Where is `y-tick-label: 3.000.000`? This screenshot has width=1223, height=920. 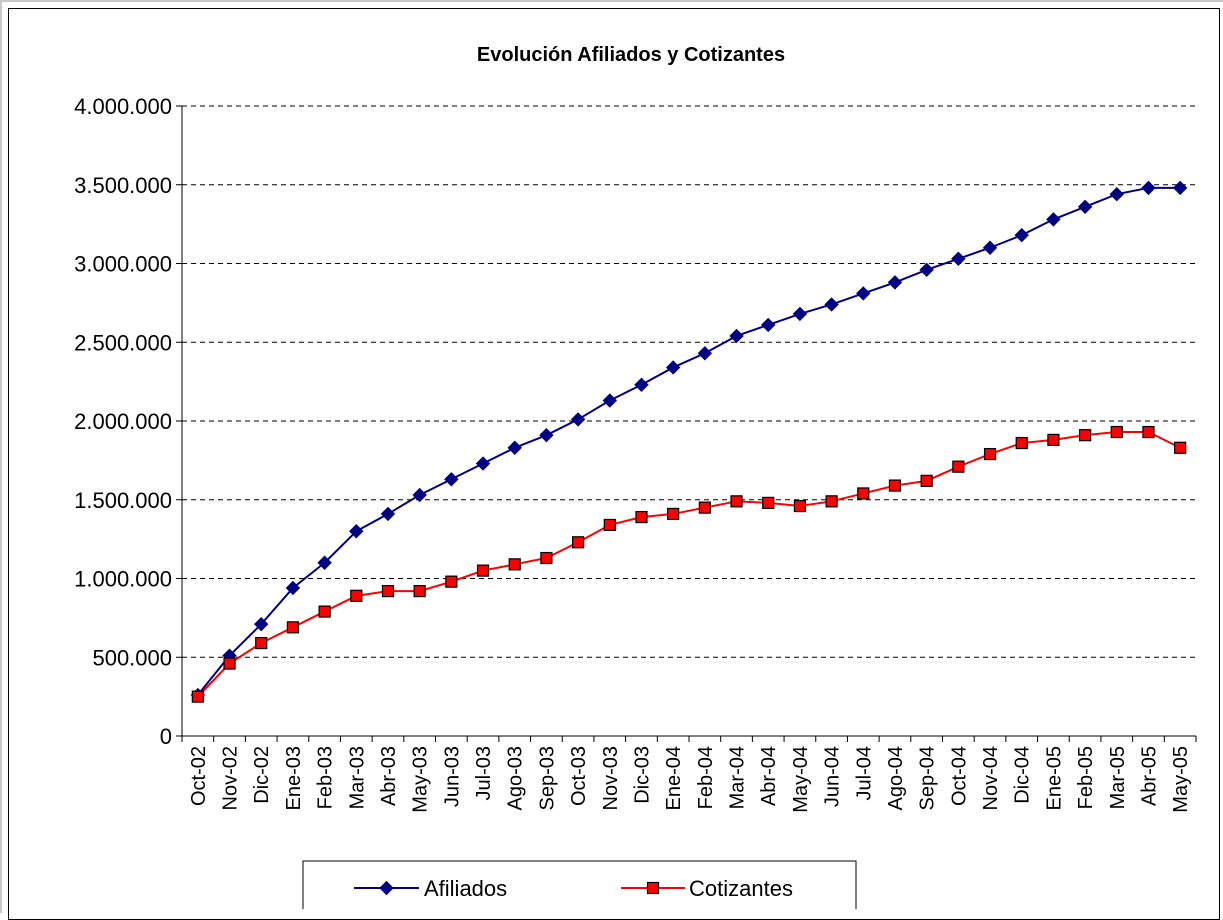 y-tick-label: 3.000.000 is located at coordinates (123, 264).